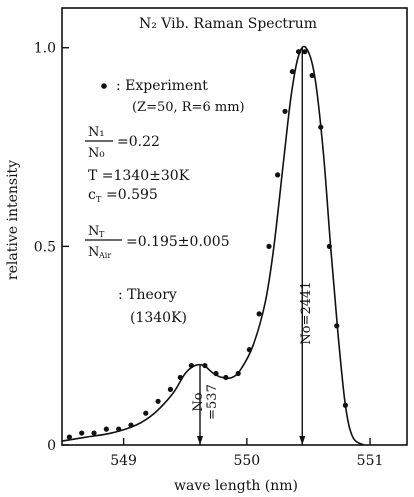 The height and width of the screenshot is (497, 414). Describe the element at coordinates (99, 199) in the screenshot. I see `ct-subscript: T` at that location.